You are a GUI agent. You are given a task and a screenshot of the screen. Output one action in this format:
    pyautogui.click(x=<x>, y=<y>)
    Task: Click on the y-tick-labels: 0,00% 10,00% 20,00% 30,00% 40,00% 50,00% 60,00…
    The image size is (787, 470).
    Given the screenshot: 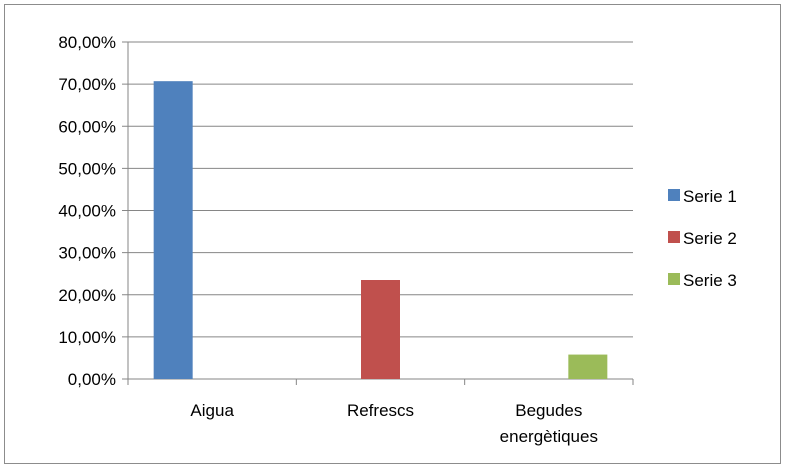 What is the action you would take?
    pyautogui.click(x=87, y=211)
    